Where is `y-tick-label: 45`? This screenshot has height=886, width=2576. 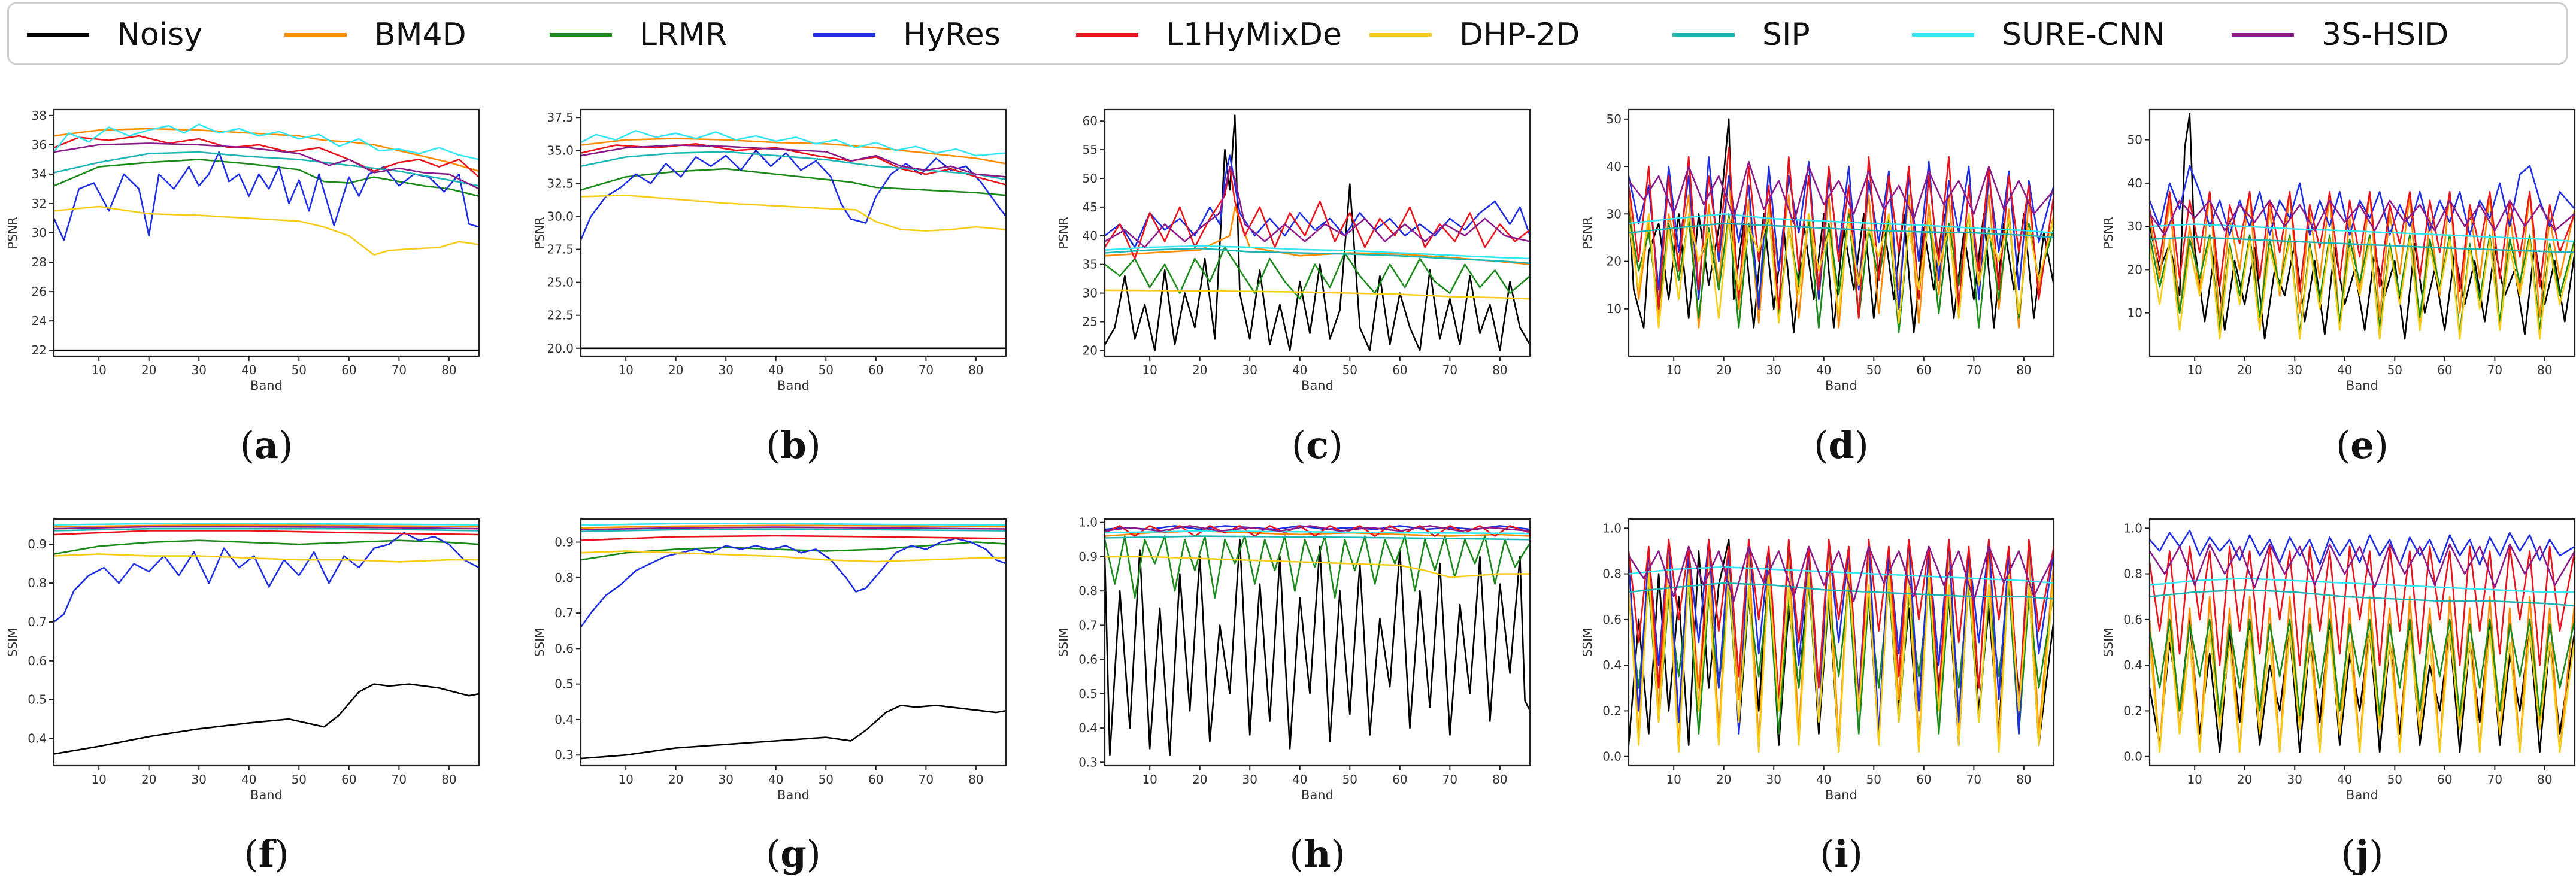 y-tick-label: 45 is located at coordinates (1090, 207).